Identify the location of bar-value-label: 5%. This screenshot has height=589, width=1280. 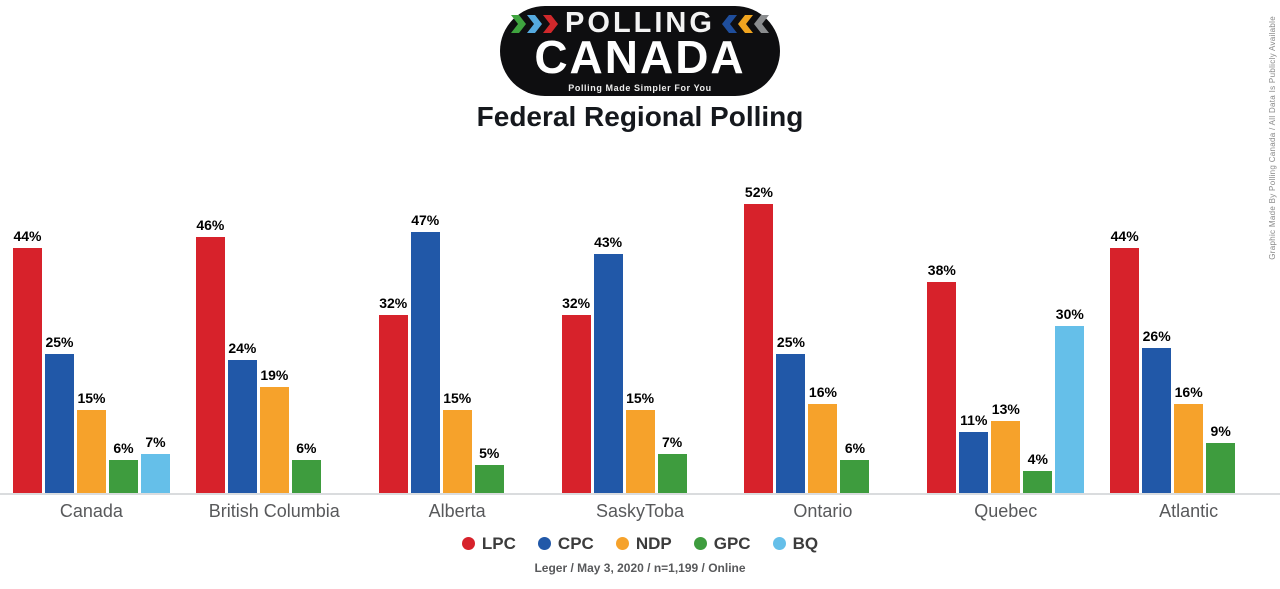
(489, 452).